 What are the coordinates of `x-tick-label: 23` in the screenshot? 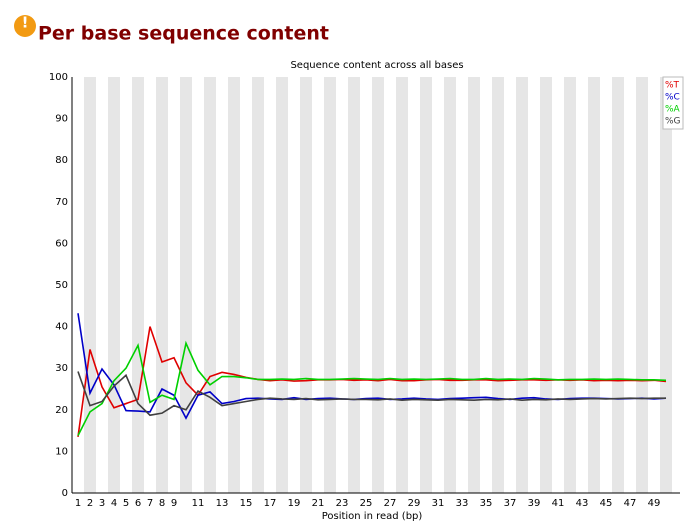 It's located at (342, 503).